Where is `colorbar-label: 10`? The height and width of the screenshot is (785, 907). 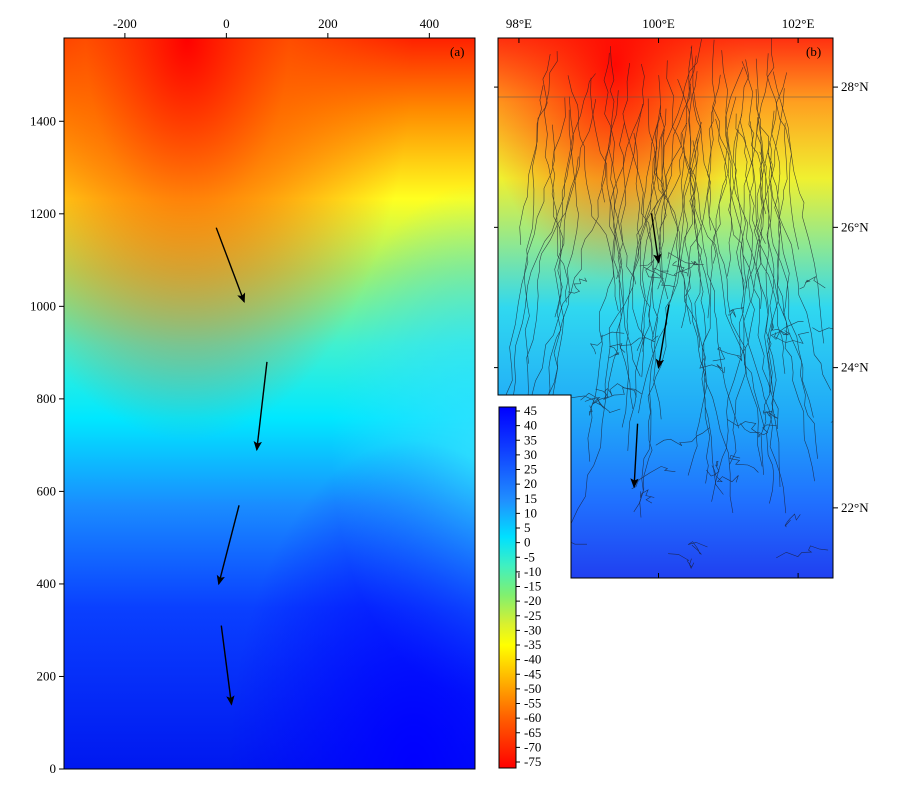
colorbar-label: 10 is located at coordinates (530, 512).